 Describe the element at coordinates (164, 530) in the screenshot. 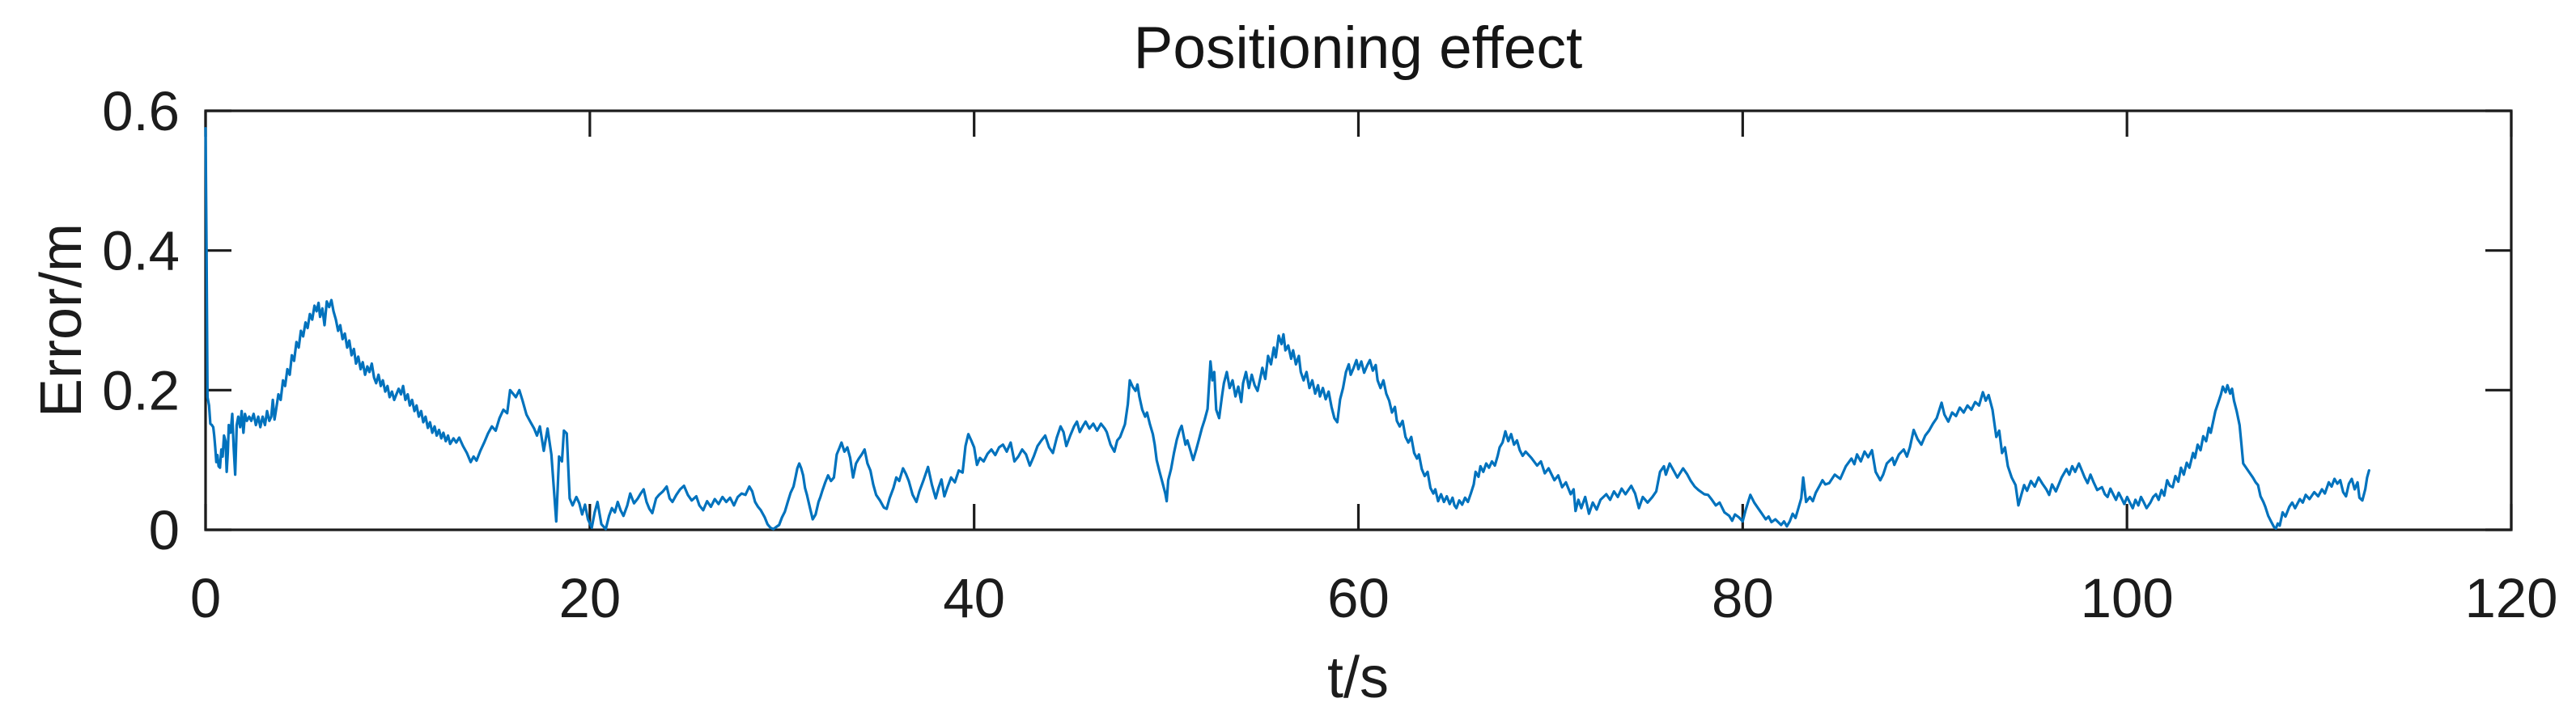

I see `y-tick-label: 0` at that location.